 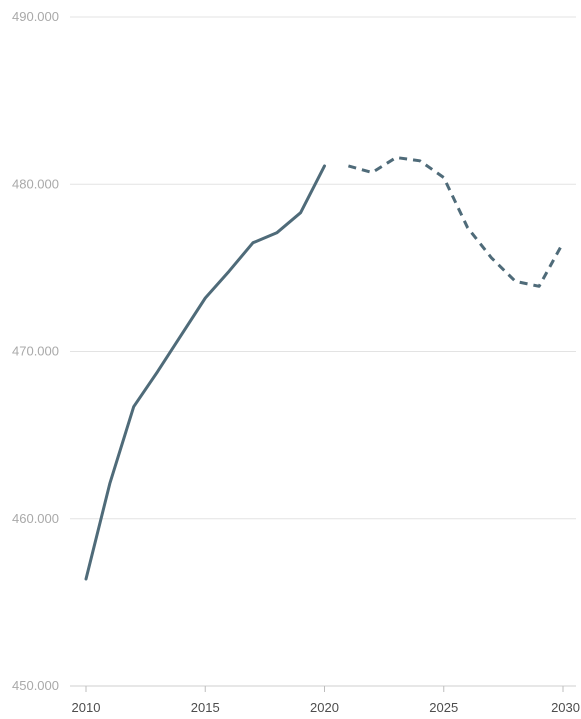 What do you see at coordinates (565, 707) in the screenshot?
I see `x-tick-label: 2030` at bounding box center [565, 707].